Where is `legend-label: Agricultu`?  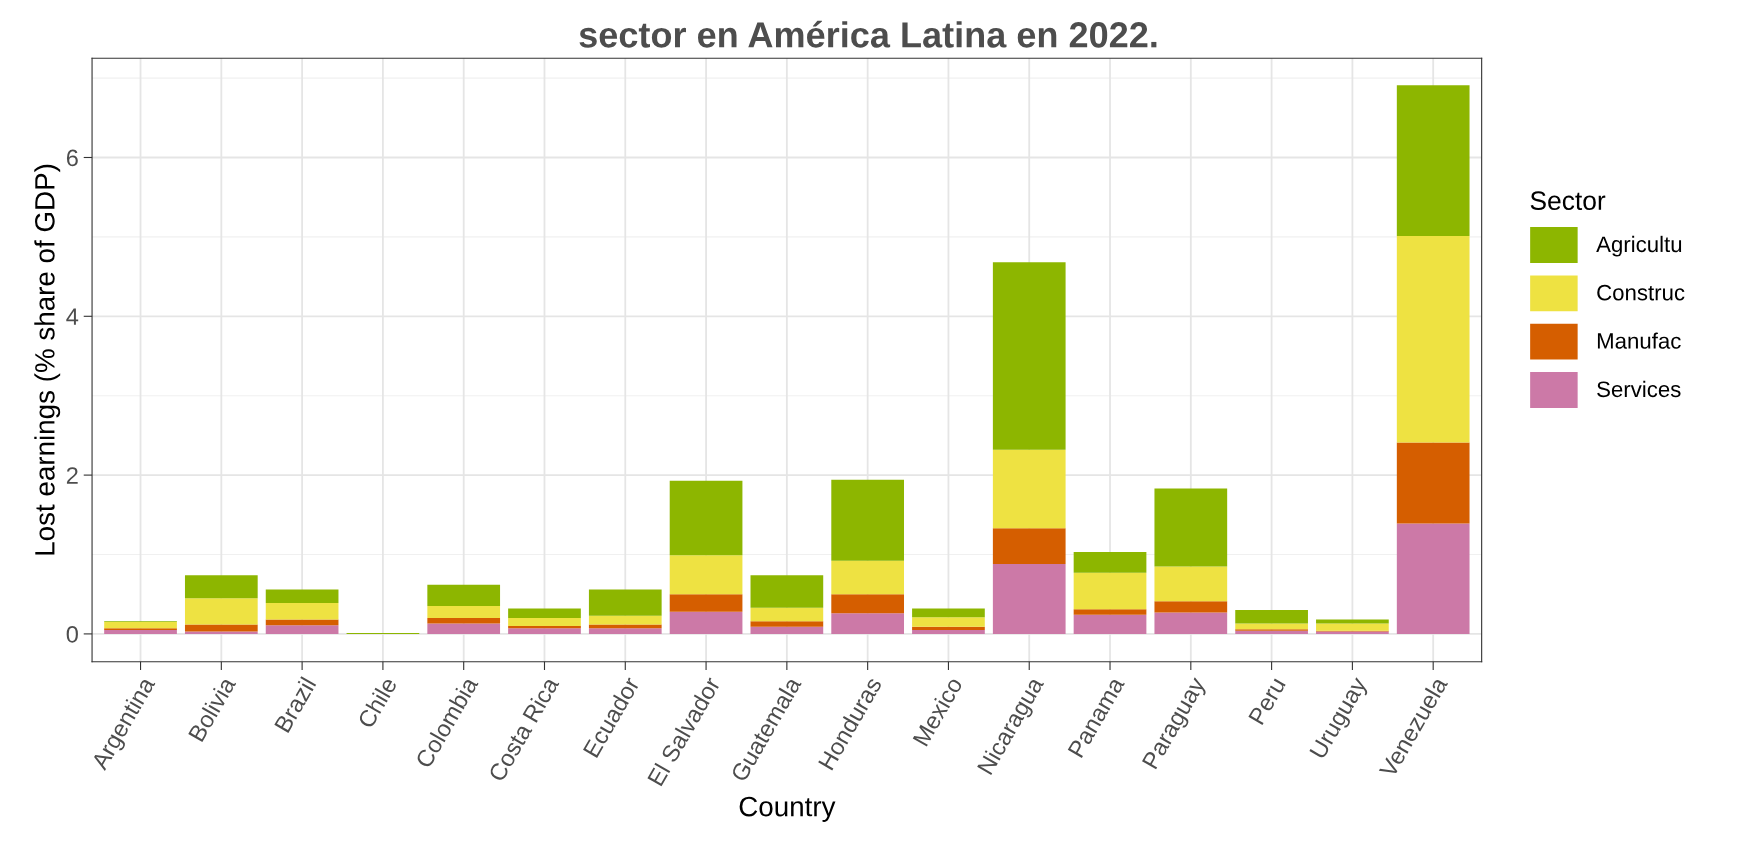
legend-label: Agricultu is located at coordinates (1639, 246).